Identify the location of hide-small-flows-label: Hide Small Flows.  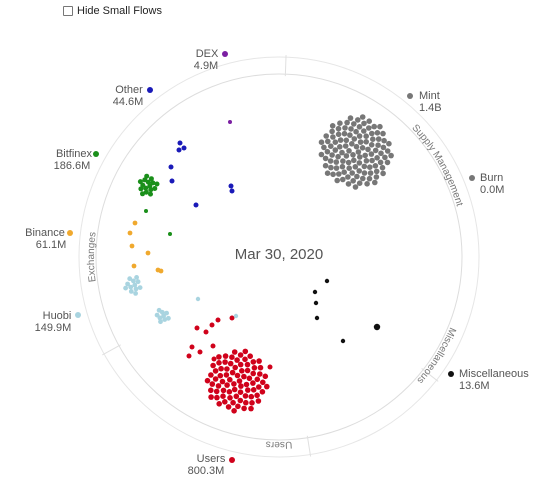
(119, 11).